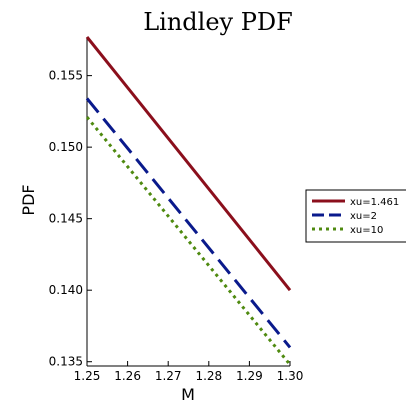 Image resolution: width=406 pixels, height=405 pixels. What do you see at coordinates (363, 216) in the screenshot?
I see `legend-label: xu=2` at bounding box center [363, 216].